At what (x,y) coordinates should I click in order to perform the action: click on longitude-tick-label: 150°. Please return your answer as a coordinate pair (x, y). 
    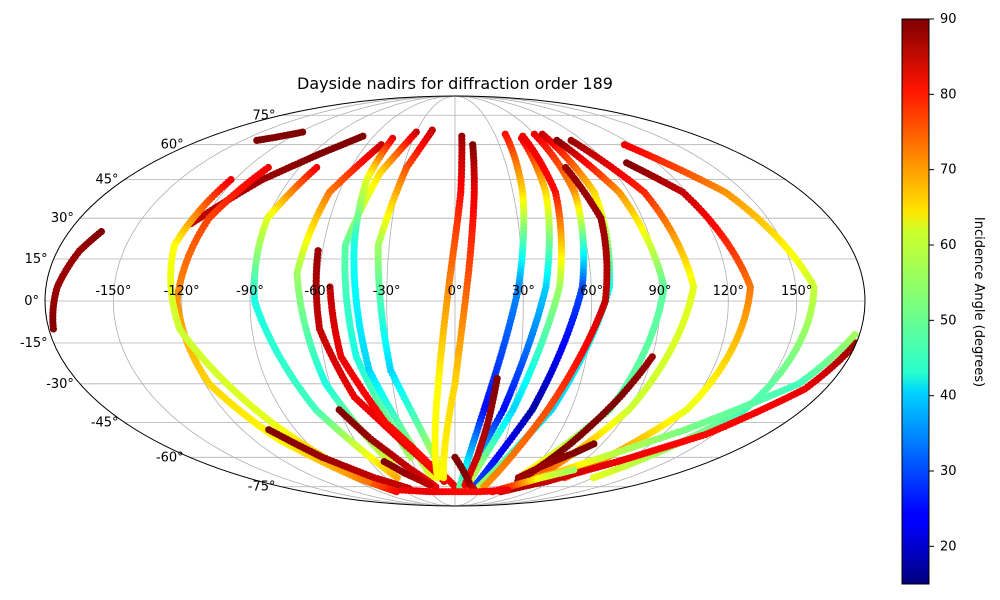
    Looking at the image, I should click on (796, 291).